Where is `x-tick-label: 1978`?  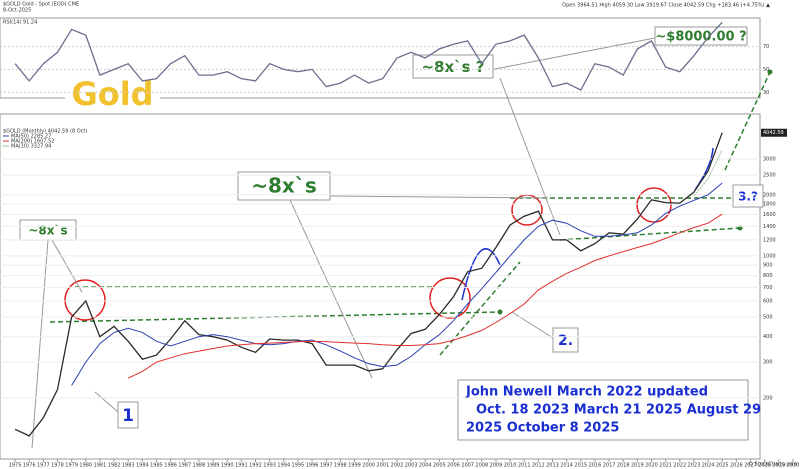
x-tick-label: 1978 is located at coordinates (57, 466).